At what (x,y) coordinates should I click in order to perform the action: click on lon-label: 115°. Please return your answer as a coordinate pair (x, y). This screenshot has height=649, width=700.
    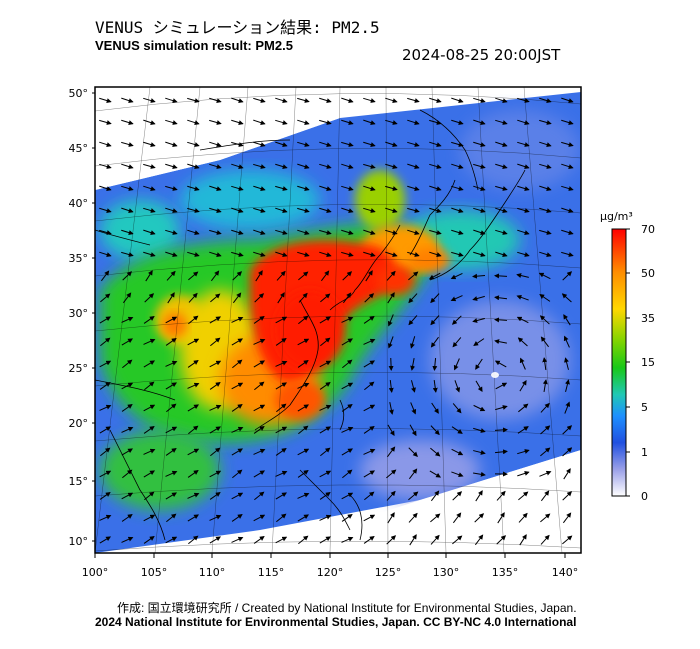
    Looking at the image, I should click on (271, 572).